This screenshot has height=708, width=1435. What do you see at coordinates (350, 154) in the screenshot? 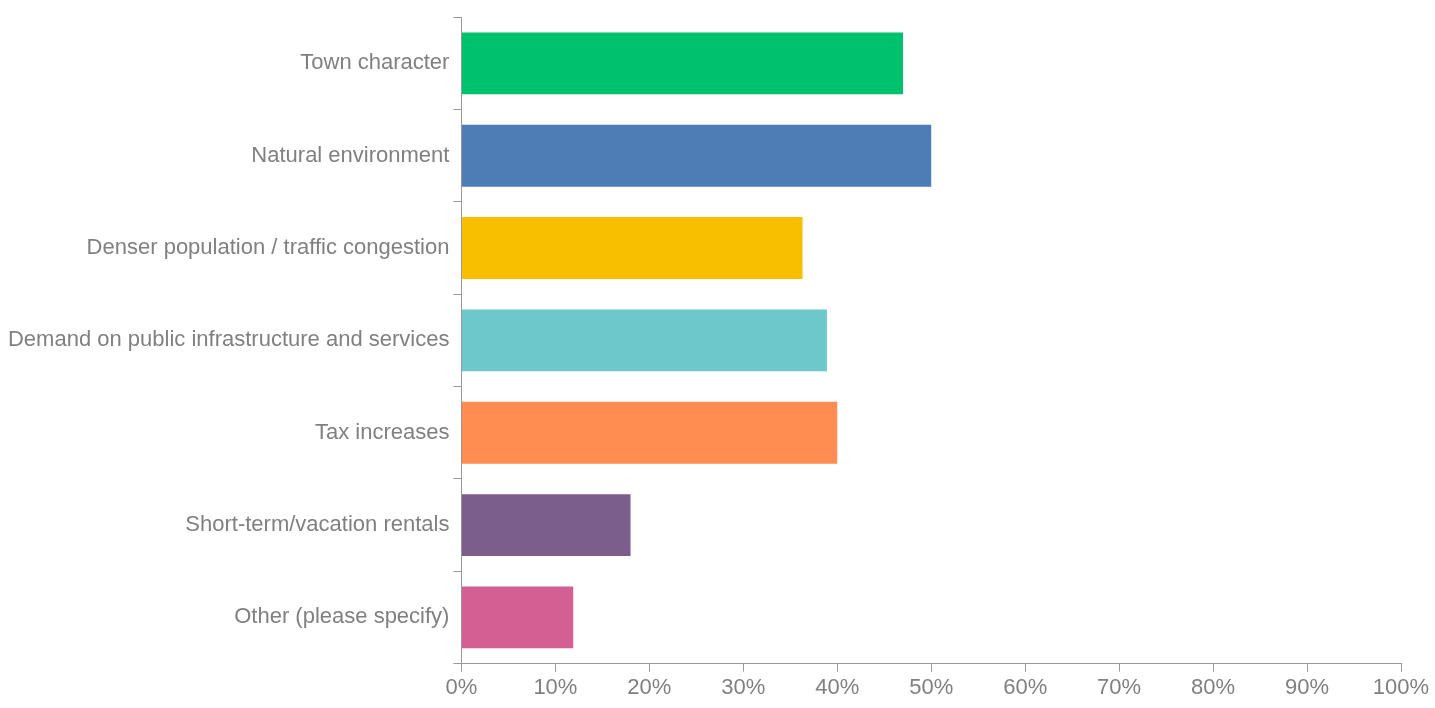
I see `y-tick-label: Natural environment` at bounding box center [350, 154].